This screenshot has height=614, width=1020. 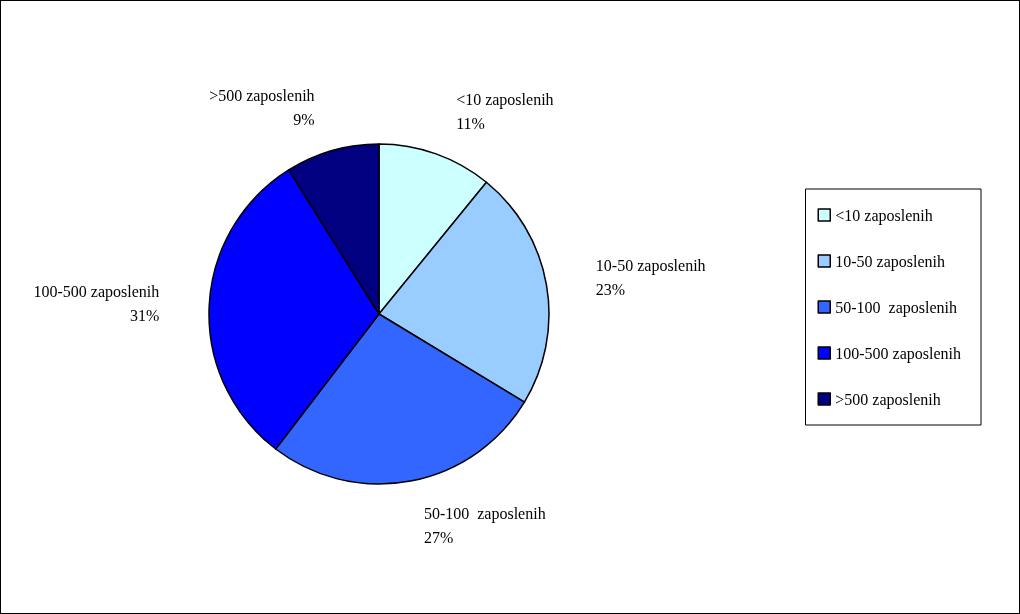 What do you see at coordinates (898, 353) in the screenshot?
I see `legend-label: 100-500 zaposlenih` at bounding box center [898, 353].